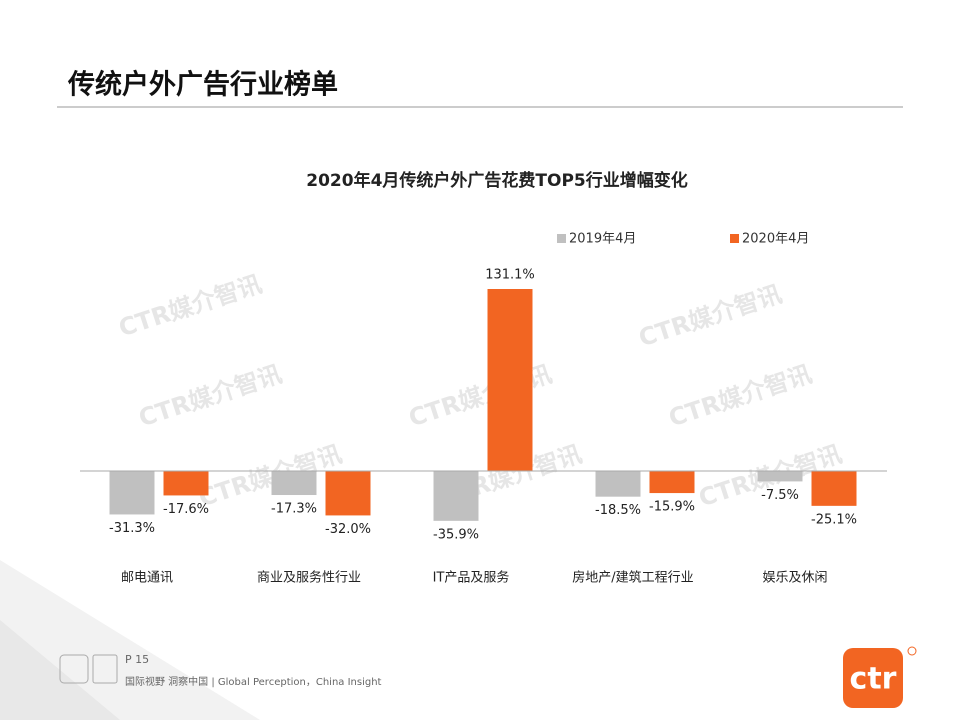 The height and width of the screenshot is (724, 960). What do you see at coordinates (602, 239) in the screenshot?
I see `legend-label: 2019年4月` at bounding box center [602, 239].